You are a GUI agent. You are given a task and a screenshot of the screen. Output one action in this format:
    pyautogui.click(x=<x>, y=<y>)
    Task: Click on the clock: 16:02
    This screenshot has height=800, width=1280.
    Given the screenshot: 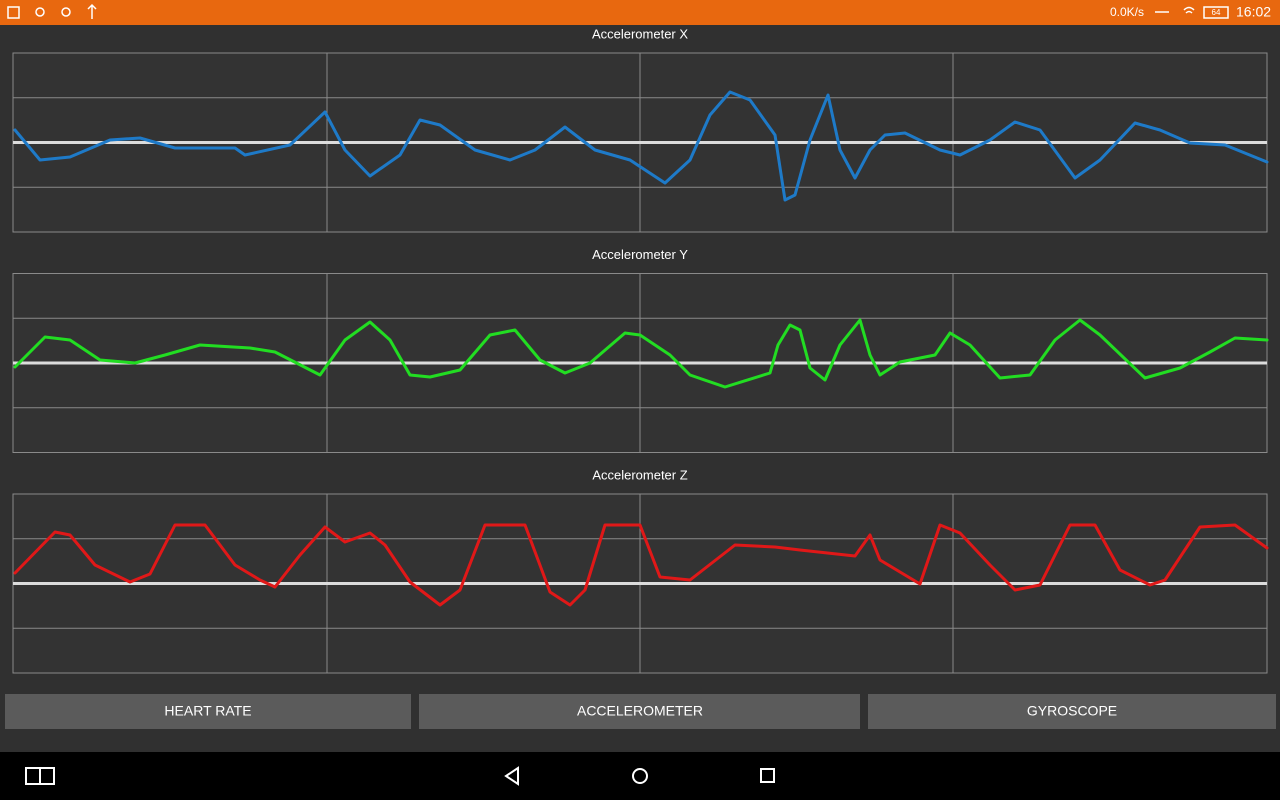 What is the action you would take?
    pyautogui.click(x=1253, y=12)
    